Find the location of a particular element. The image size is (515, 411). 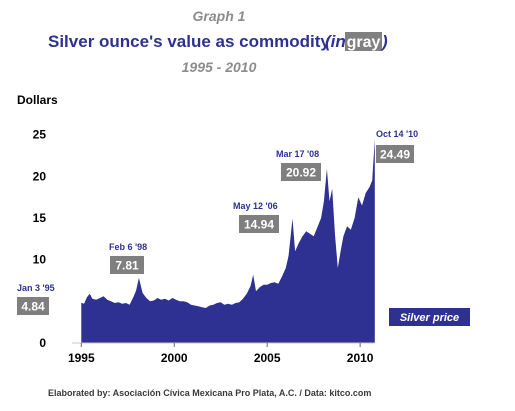

x-axis: 1995 2000 2005 2010 is located at coordinates (221, 354).